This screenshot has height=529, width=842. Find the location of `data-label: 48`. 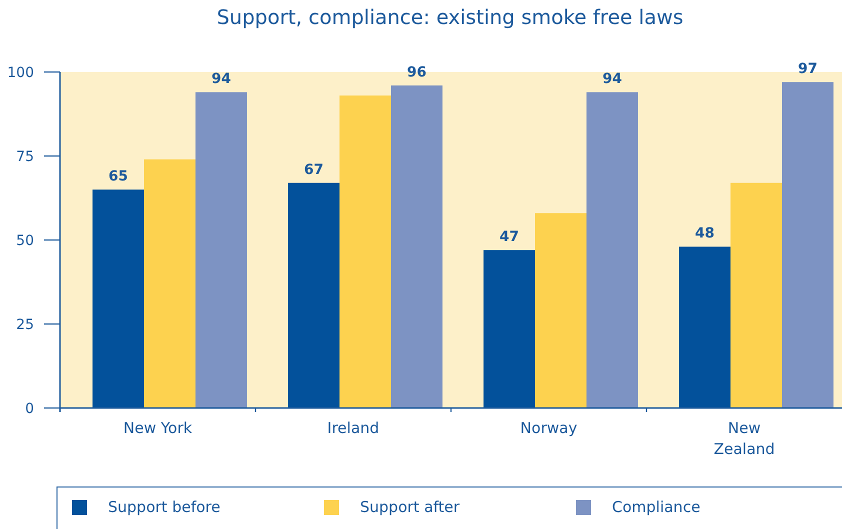

data-label: 48 is located at coordinates (705, 234).